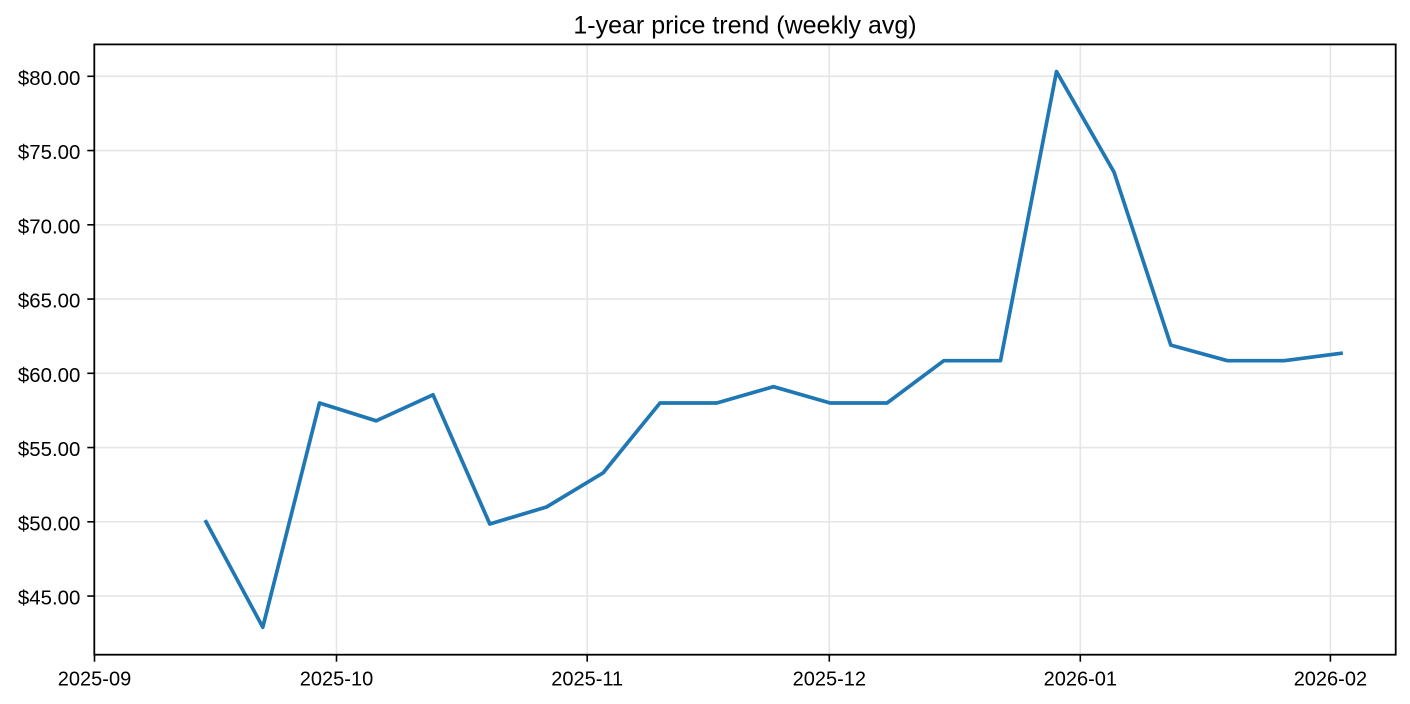  Describe the element at coordinates (336, 679) in the screenshot. I see `svg-text: 2025-10` at that location.